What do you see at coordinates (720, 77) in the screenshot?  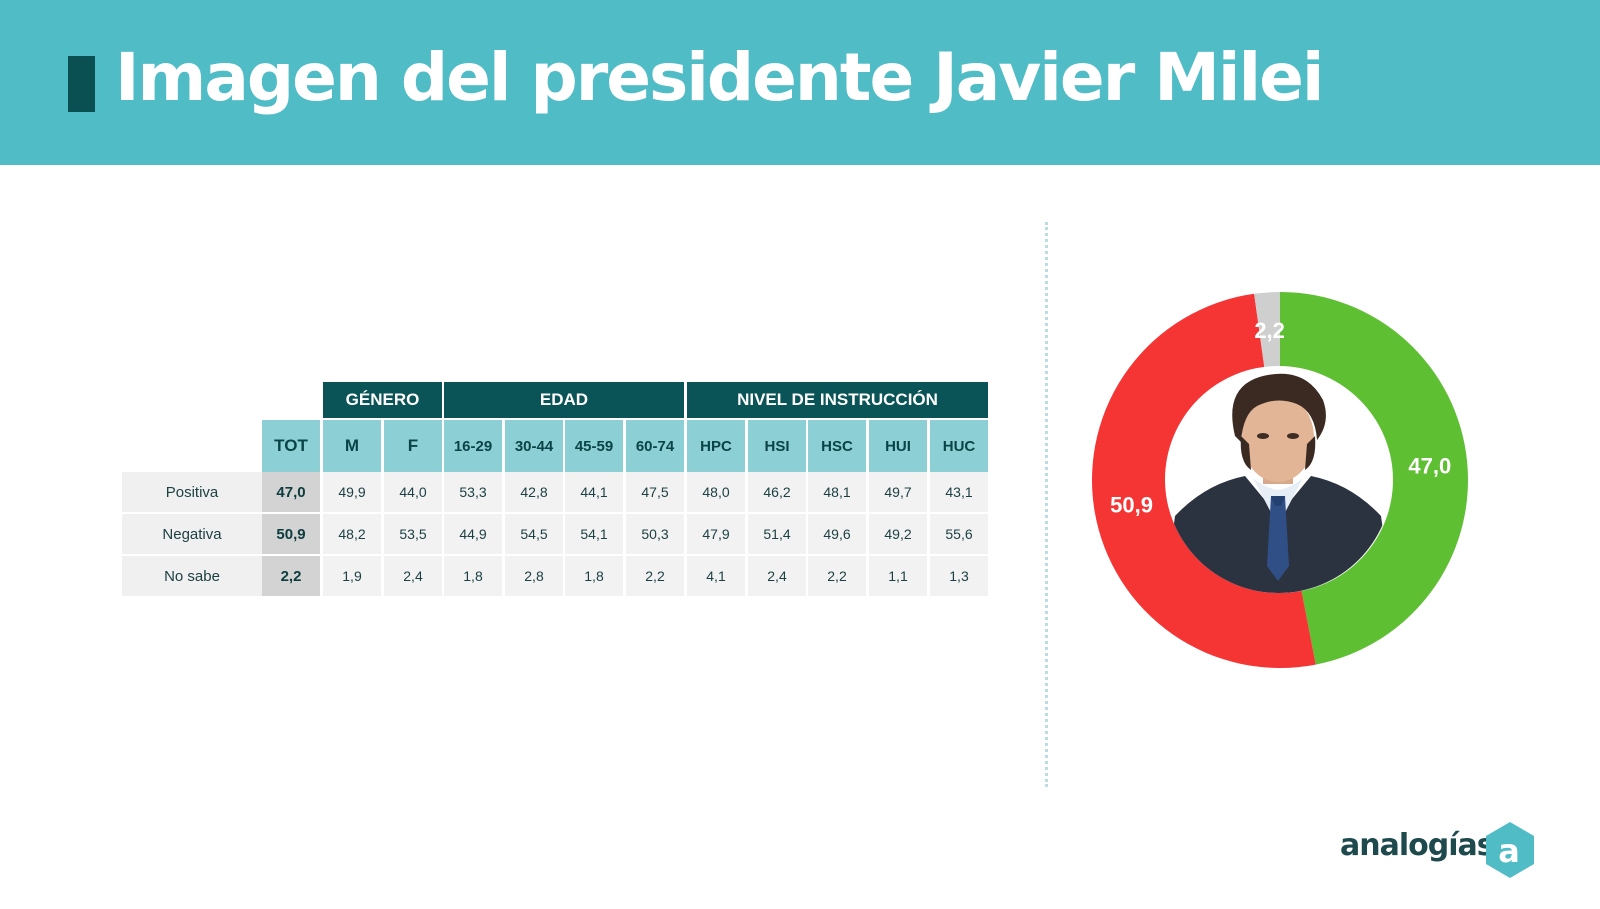 I see `page-title: Imagen del presidente Javier Milei` at bounding box center [720, 77].